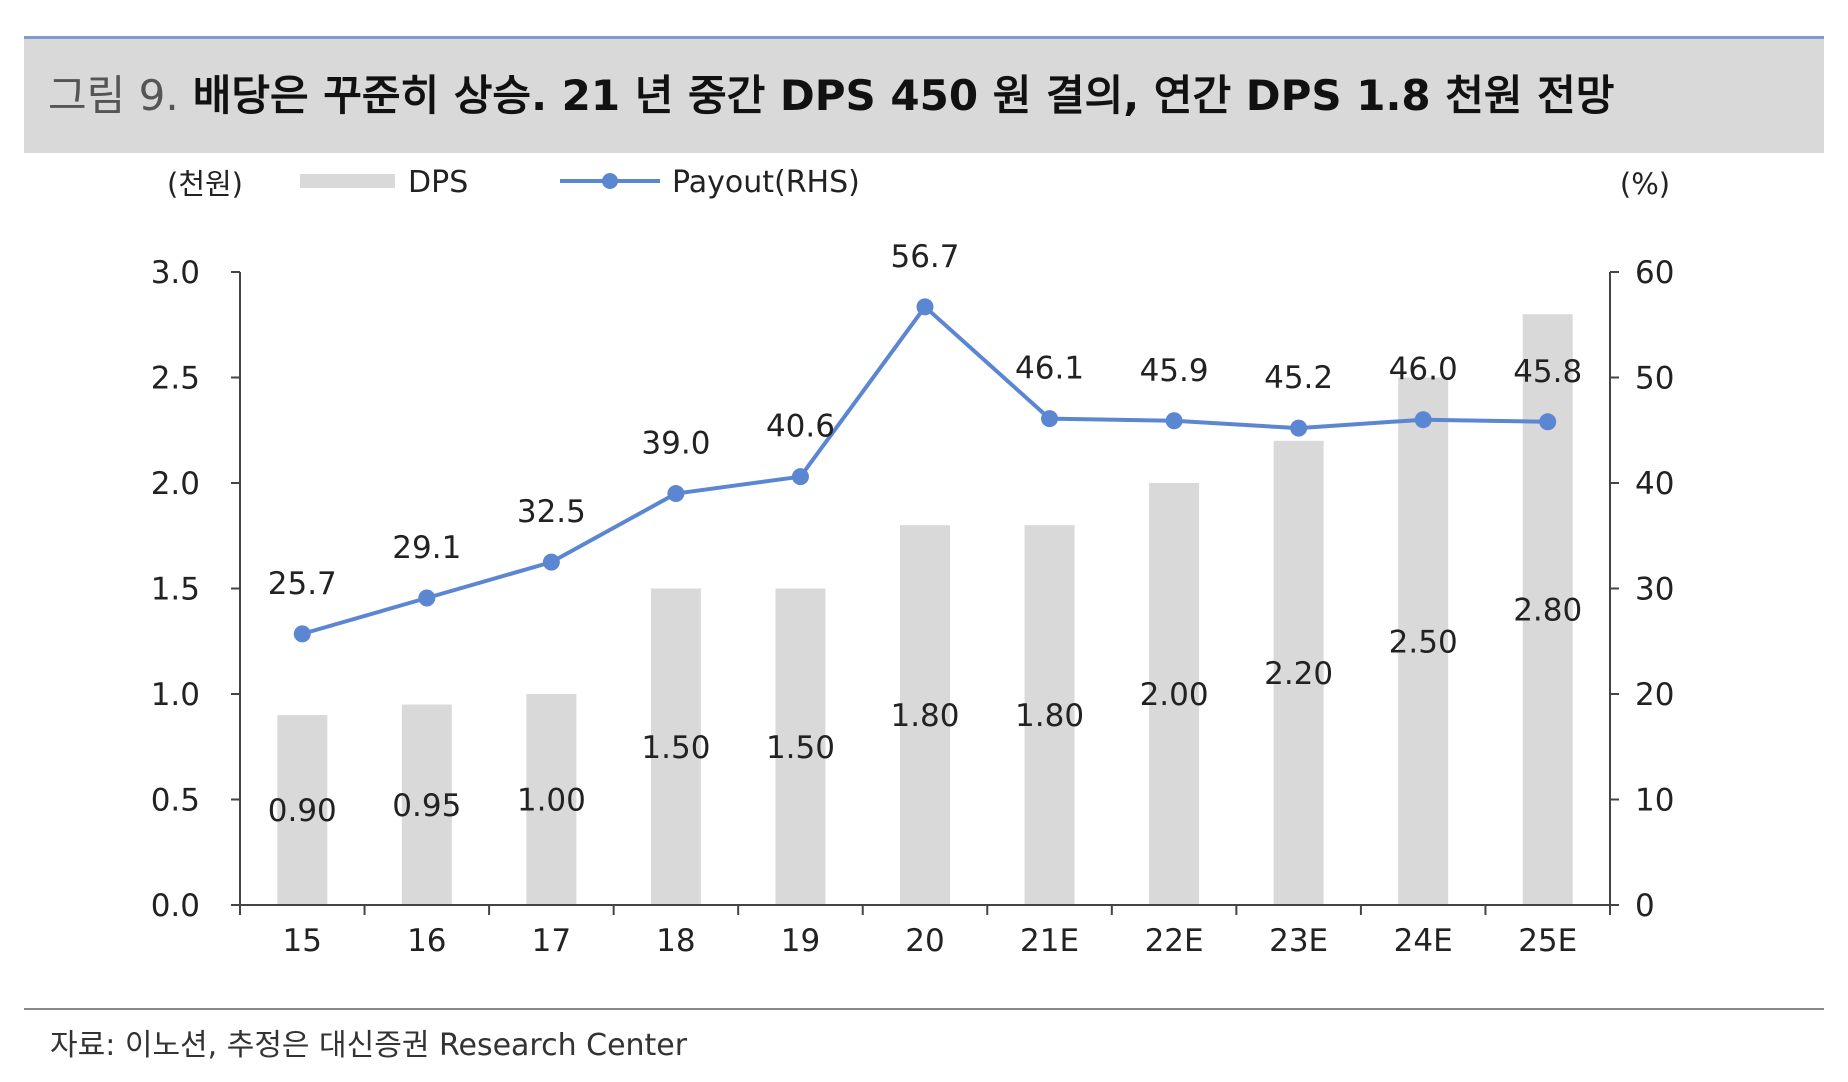 The height and width of the screenshot is (1082, 1848). Describe the element at coordinates (1645, 906) in the screenshot. I see `right-tick-label: 0` at that location.